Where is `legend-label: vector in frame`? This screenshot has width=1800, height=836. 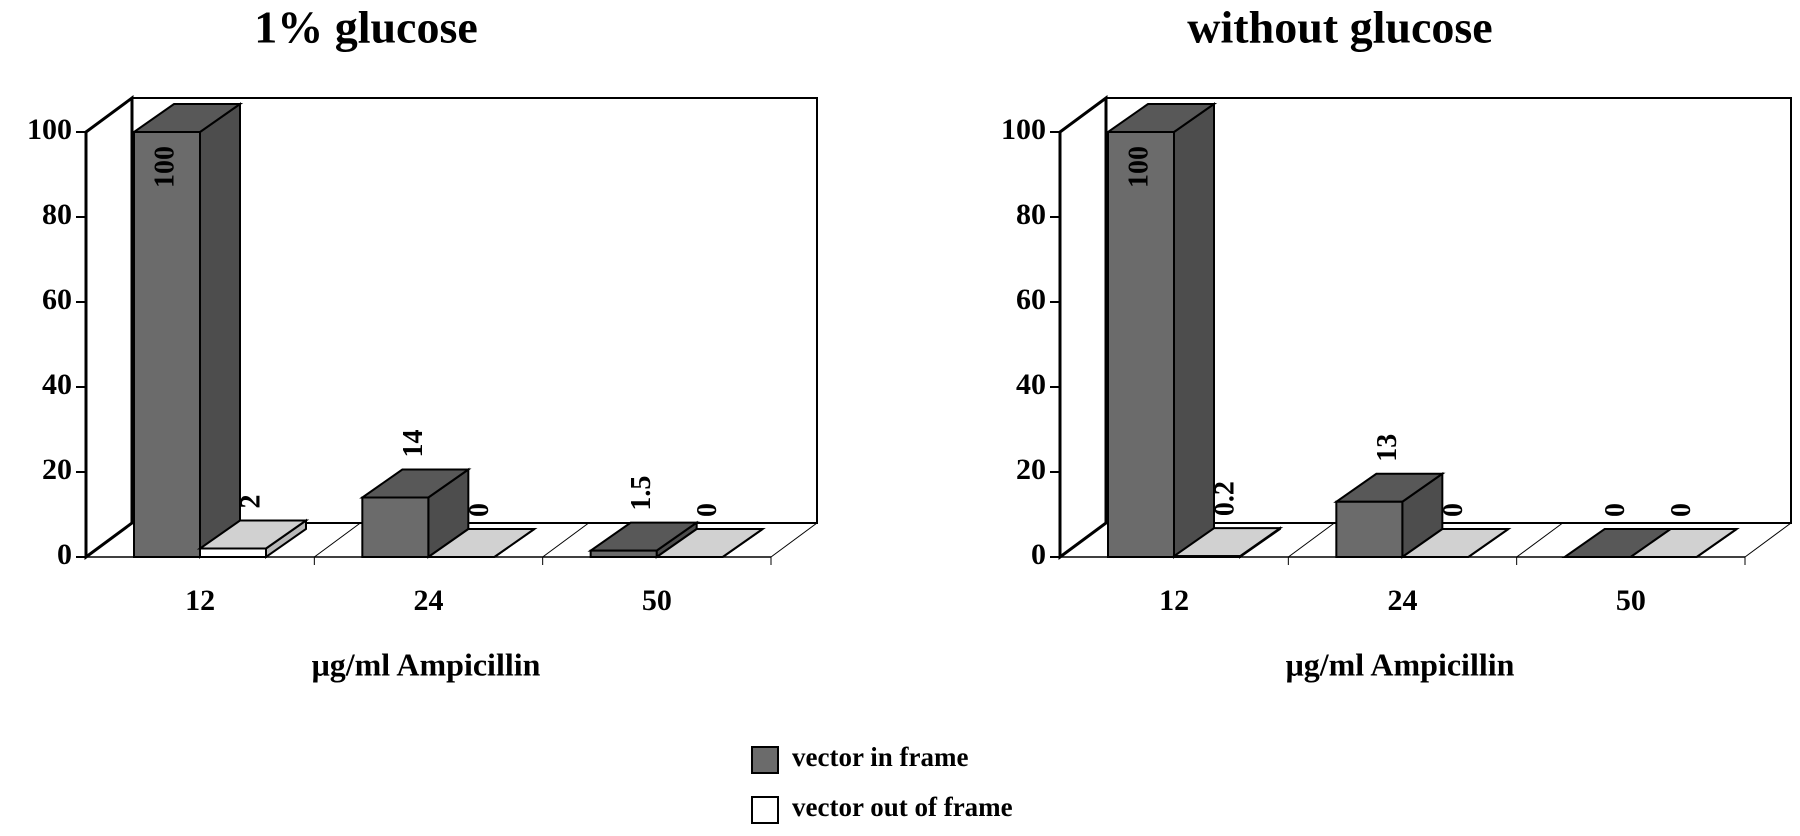 legend-label: vector in frame is located at coordinates (880, 757).